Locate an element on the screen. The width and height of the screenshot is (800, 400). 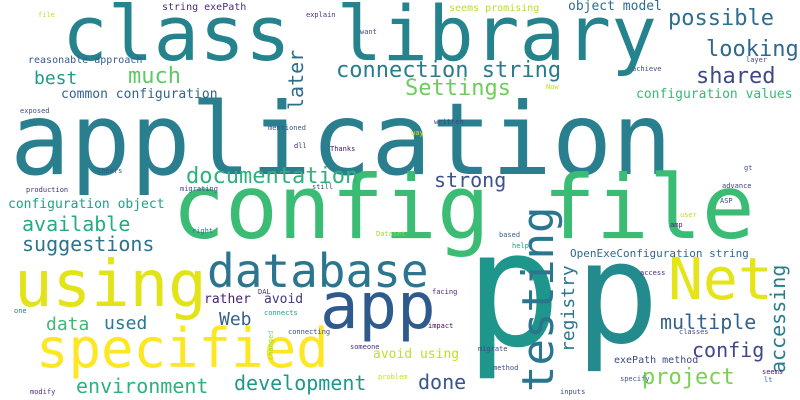
word-available: available is located at coordinates (76, 224).